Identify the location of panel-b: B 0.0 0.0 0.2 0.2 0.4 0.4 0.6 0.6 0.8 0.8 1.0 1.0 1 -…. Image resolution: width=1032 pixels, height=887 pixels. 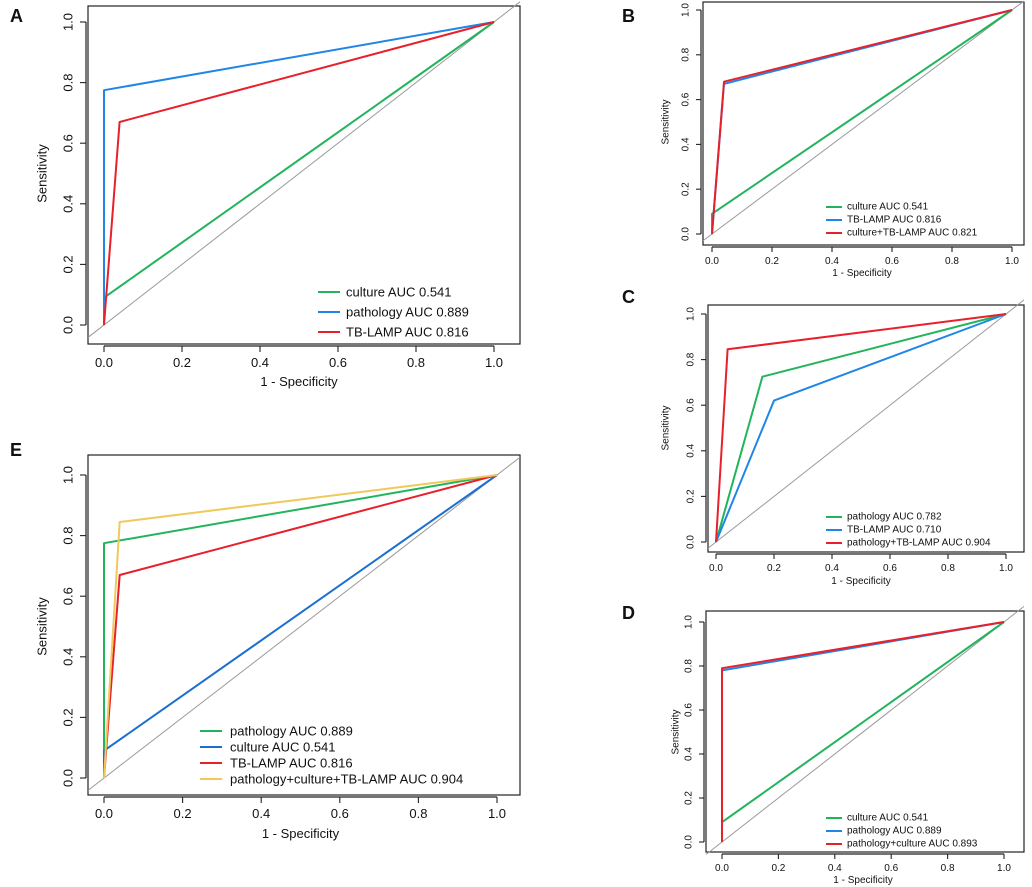
(823, 139).